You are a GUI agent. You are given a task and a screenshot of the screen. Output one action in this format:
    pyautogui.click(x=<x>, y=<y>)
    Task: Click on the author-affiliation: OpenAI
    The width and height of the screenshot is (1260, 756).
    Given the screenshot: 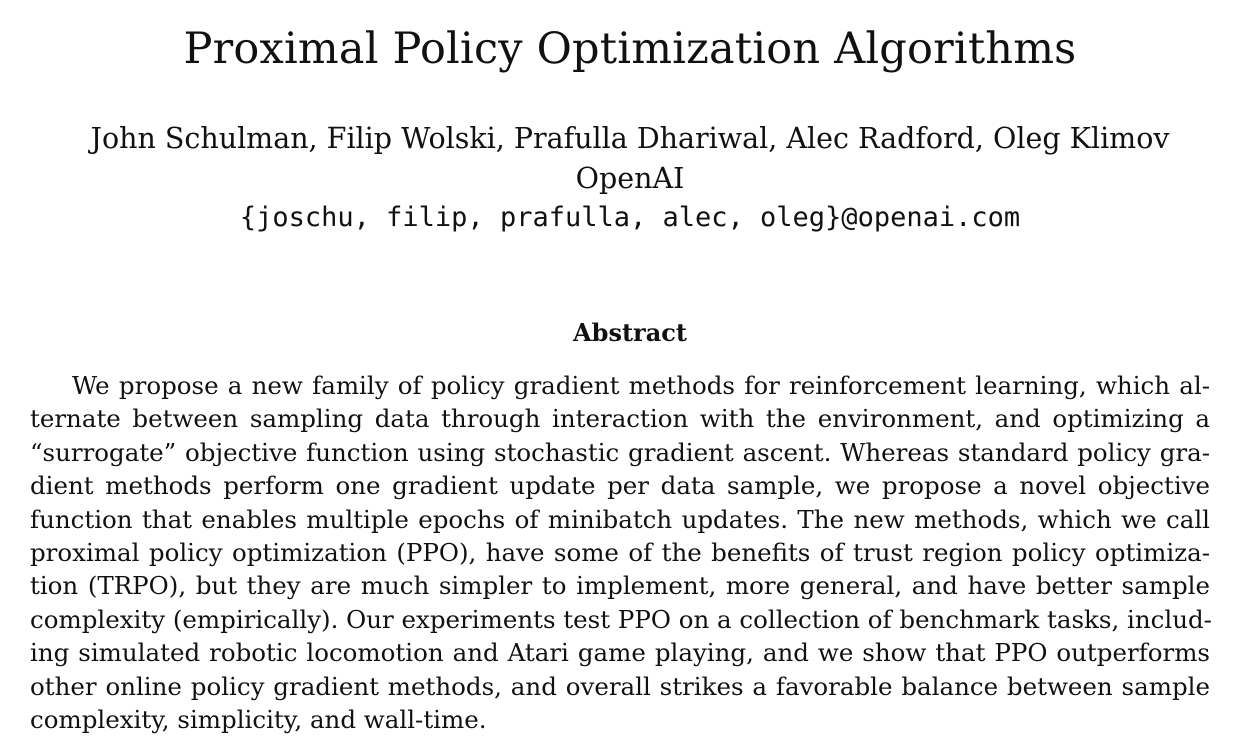 What is the action you would take?
    pyautogui.click(x=630, y=178)
    